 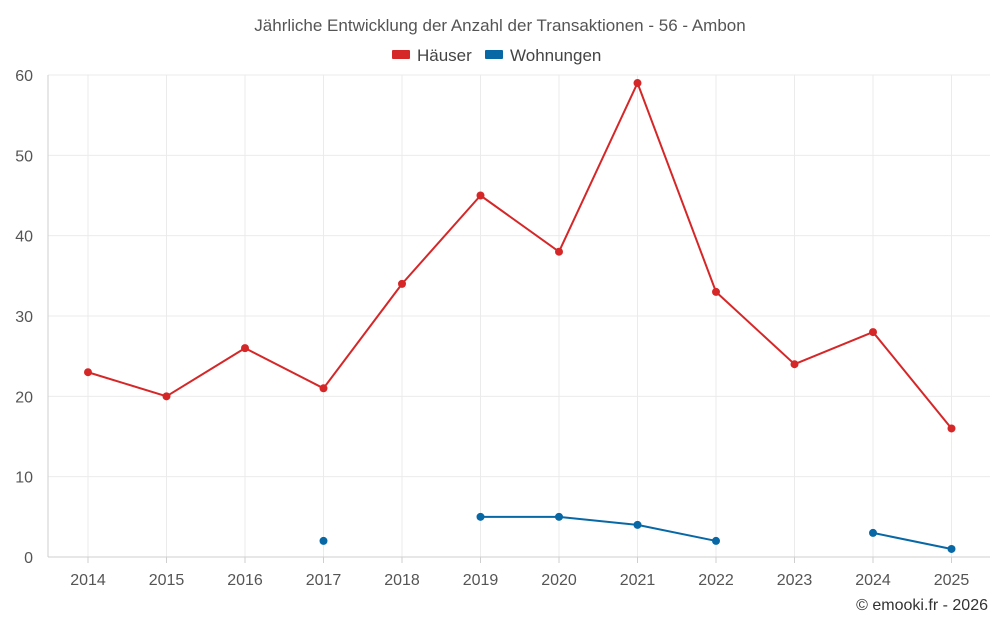 What do you see at coordinates (323, 540) in the screenshot?
I see `data-point-wohnungen-2017` at bounding box center [323, 540].